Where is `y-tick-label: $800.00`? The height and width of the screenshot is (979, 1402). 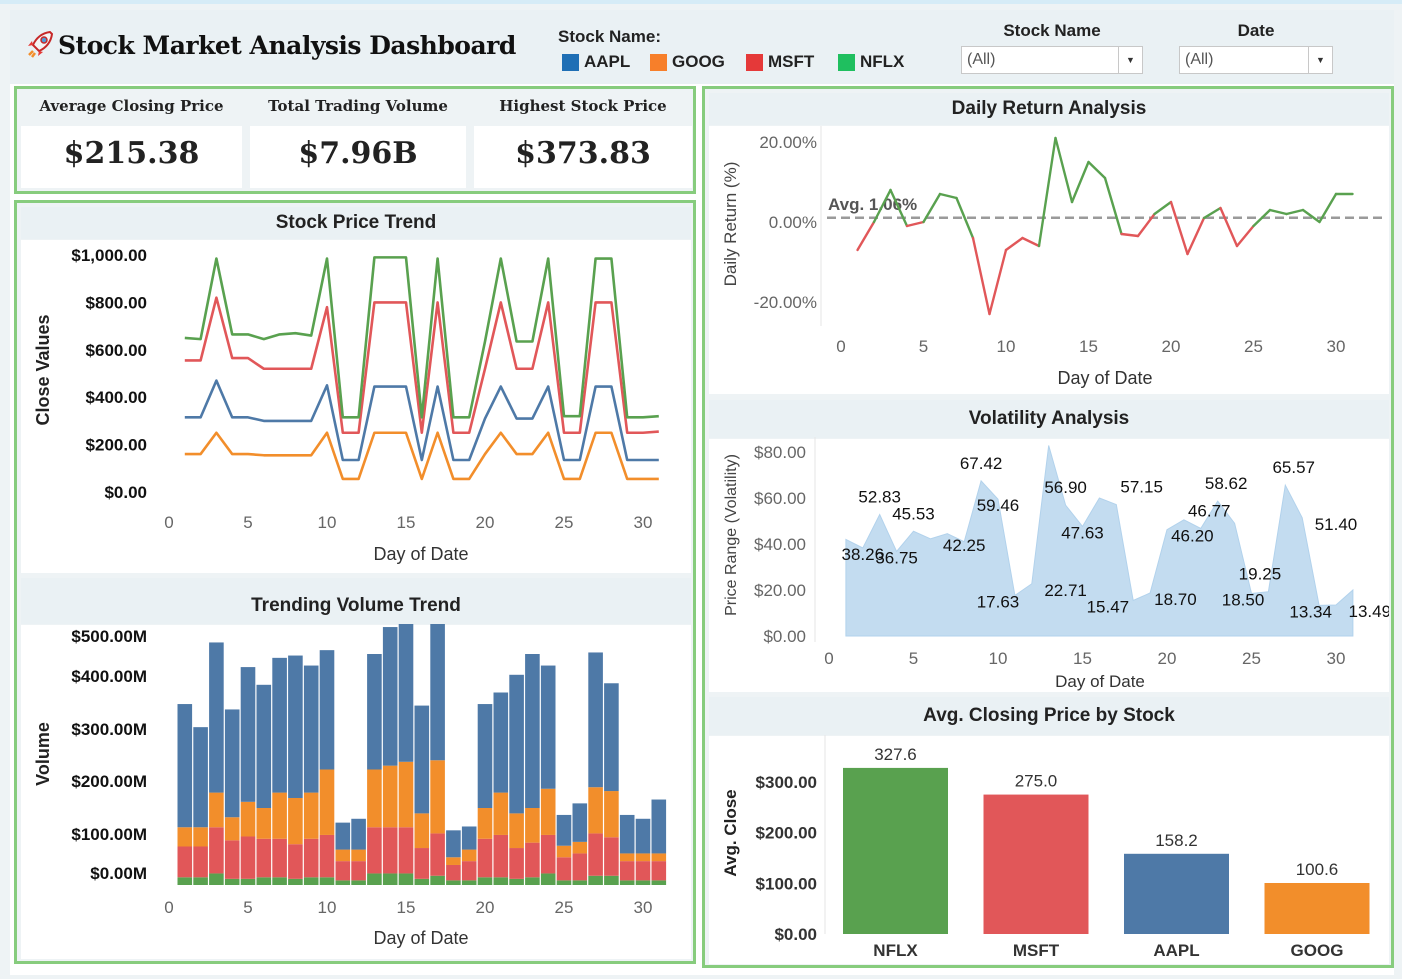 y-tick-label: $800.00 is located at coordinates (116, 302).